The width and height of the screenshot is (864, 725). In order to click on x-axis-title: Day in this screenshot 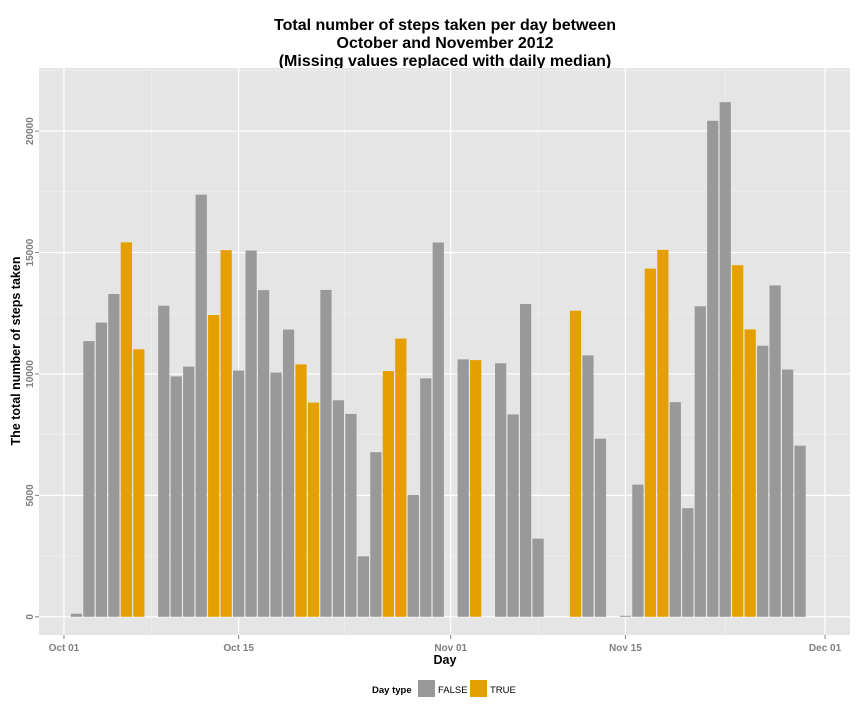, I will do `click(445, 660)`.